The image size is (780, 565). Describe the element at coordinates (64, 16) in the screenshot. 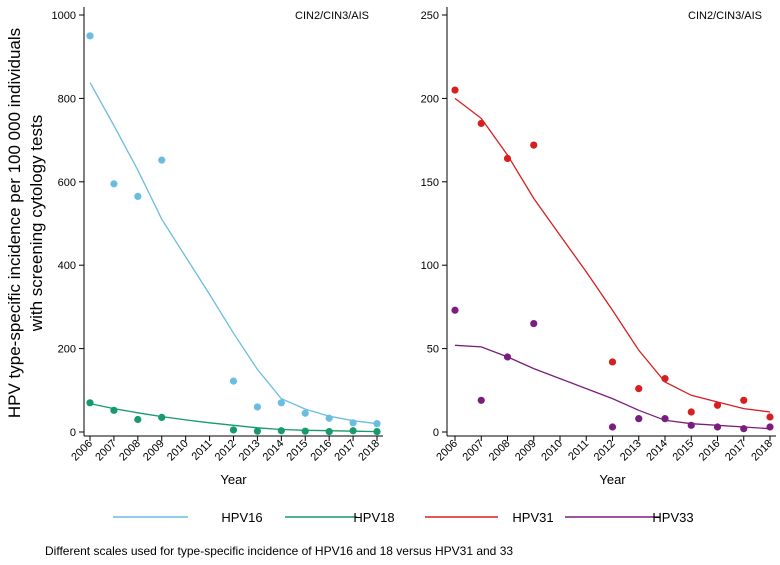

I see `y-tick-label: 1000` at that location.